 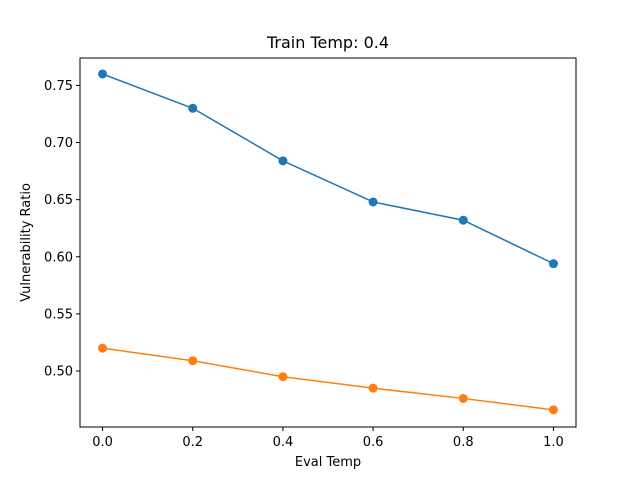 What do you see at coordinates (58, 314) in the screenshot?
I see `y-tick-label: 0.55` at bounding box center [58, 314].